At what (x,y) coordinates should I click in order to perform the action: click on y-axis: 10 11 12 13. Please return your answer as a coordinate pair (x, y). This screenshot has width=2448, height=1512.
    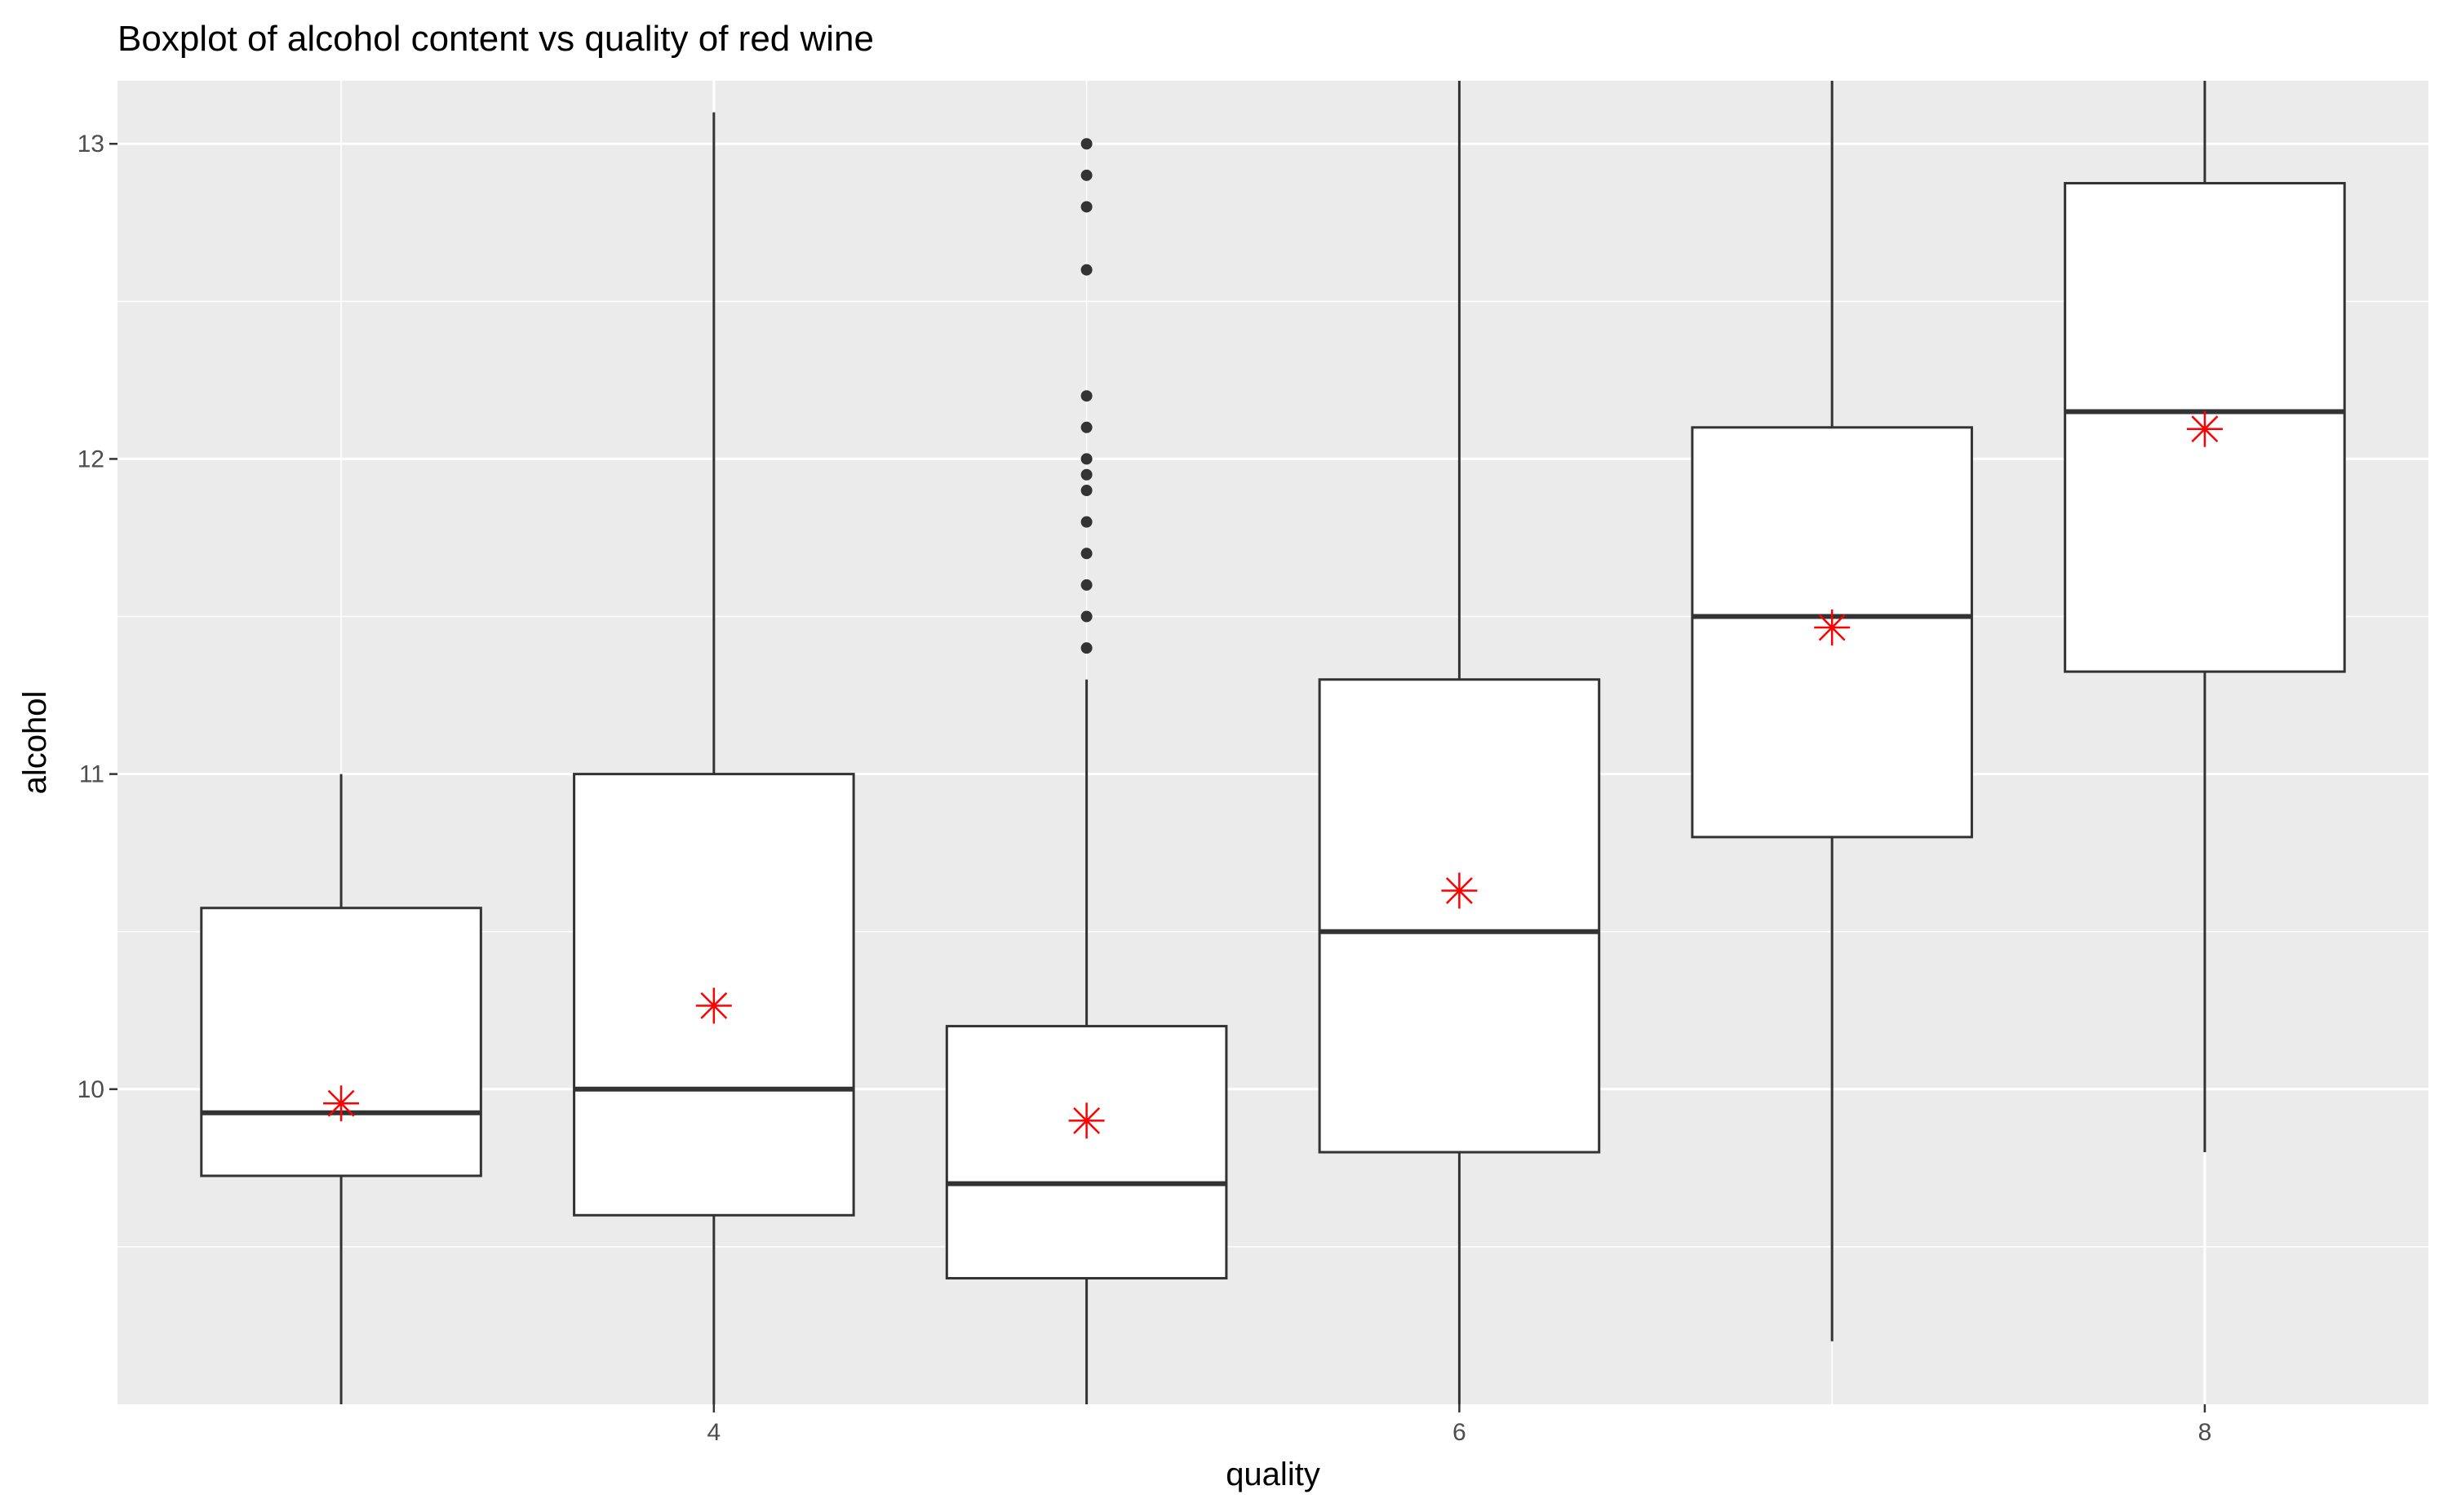
    Looking at the image, I should click on (98, 617).